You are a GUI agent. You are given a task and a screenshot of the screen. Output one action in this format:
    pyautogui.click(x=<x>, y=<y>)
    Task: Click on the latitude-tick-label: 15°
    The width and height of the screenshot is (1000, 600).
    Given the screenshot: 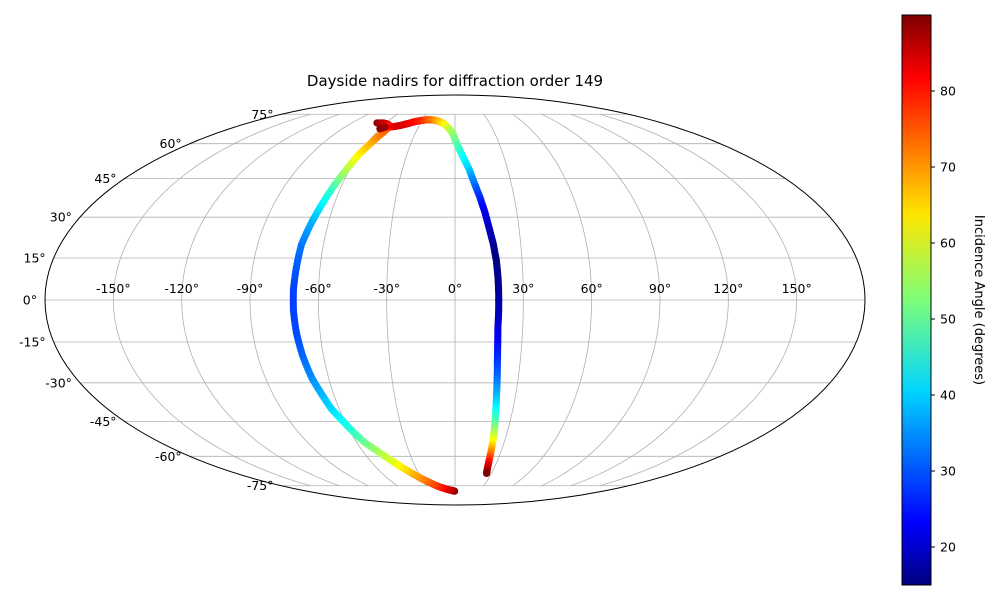 What is the action you would take?
    pyautogui.click(x=35, y=258)
    